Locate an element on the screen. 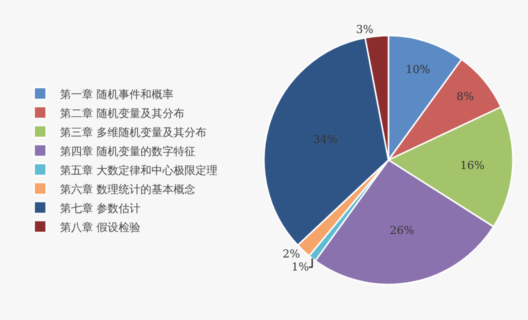  data-label: 3% is located at coordinates (365, 29).